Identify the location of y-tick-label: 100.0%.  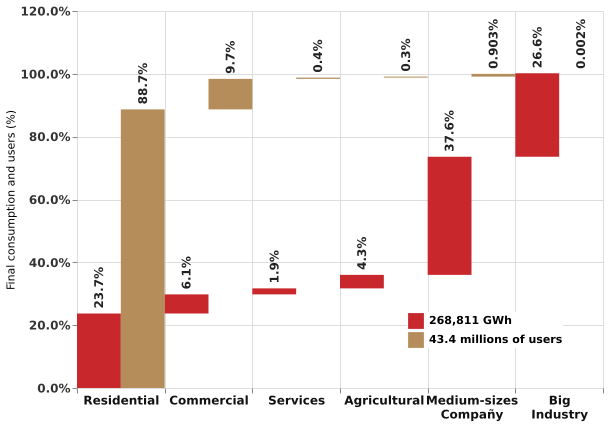
(45, 74).